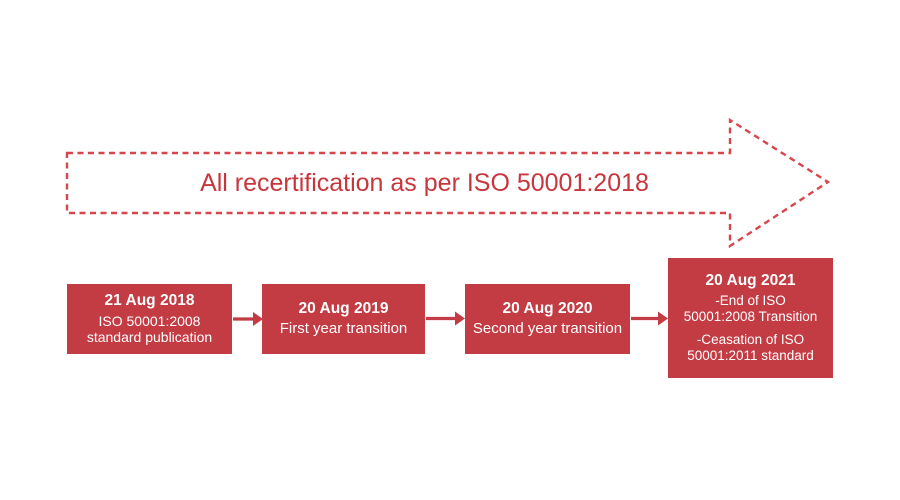  I want to click on box-description-group: -Ceasation of ISO 50001:2011 standard, so click(750, 348).